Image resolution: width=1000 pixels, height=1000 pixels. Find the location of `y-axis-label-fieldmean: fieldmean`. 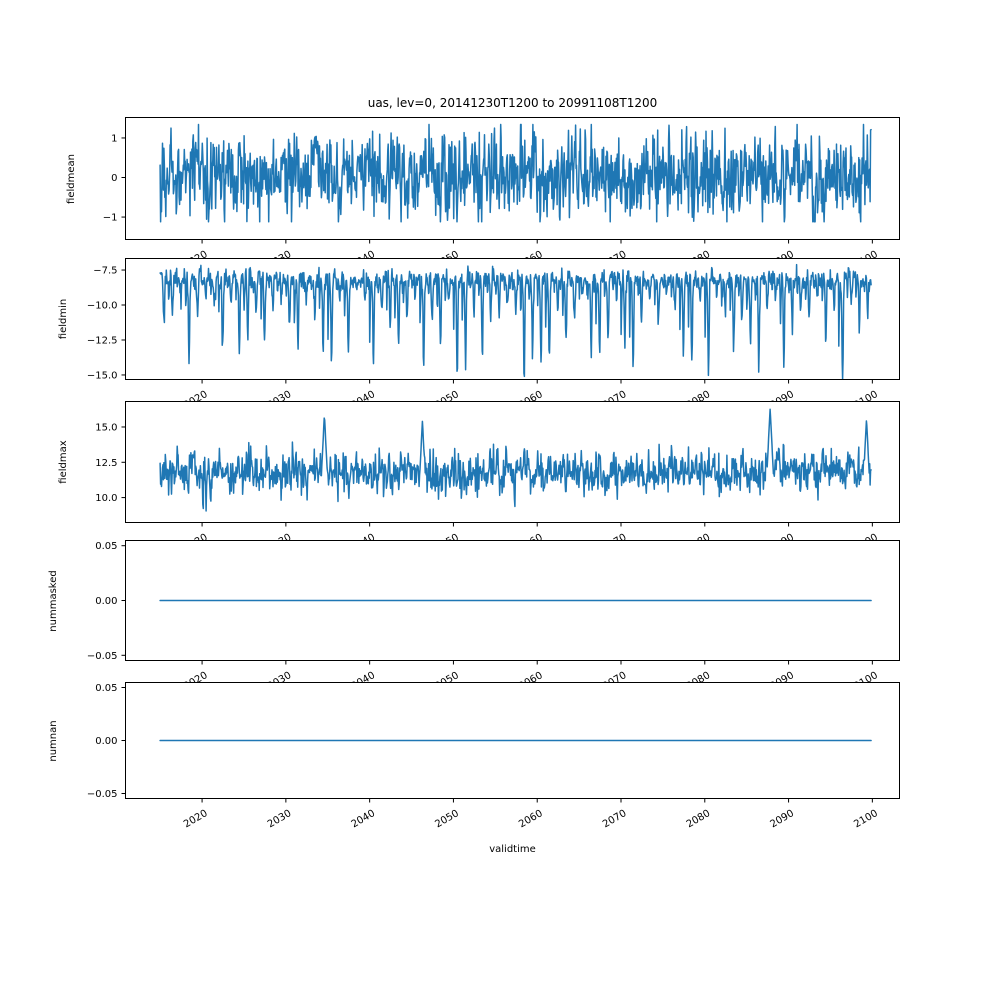

y-axis-label-fieldmean: fieldmean is located at coordinates (71, 178).